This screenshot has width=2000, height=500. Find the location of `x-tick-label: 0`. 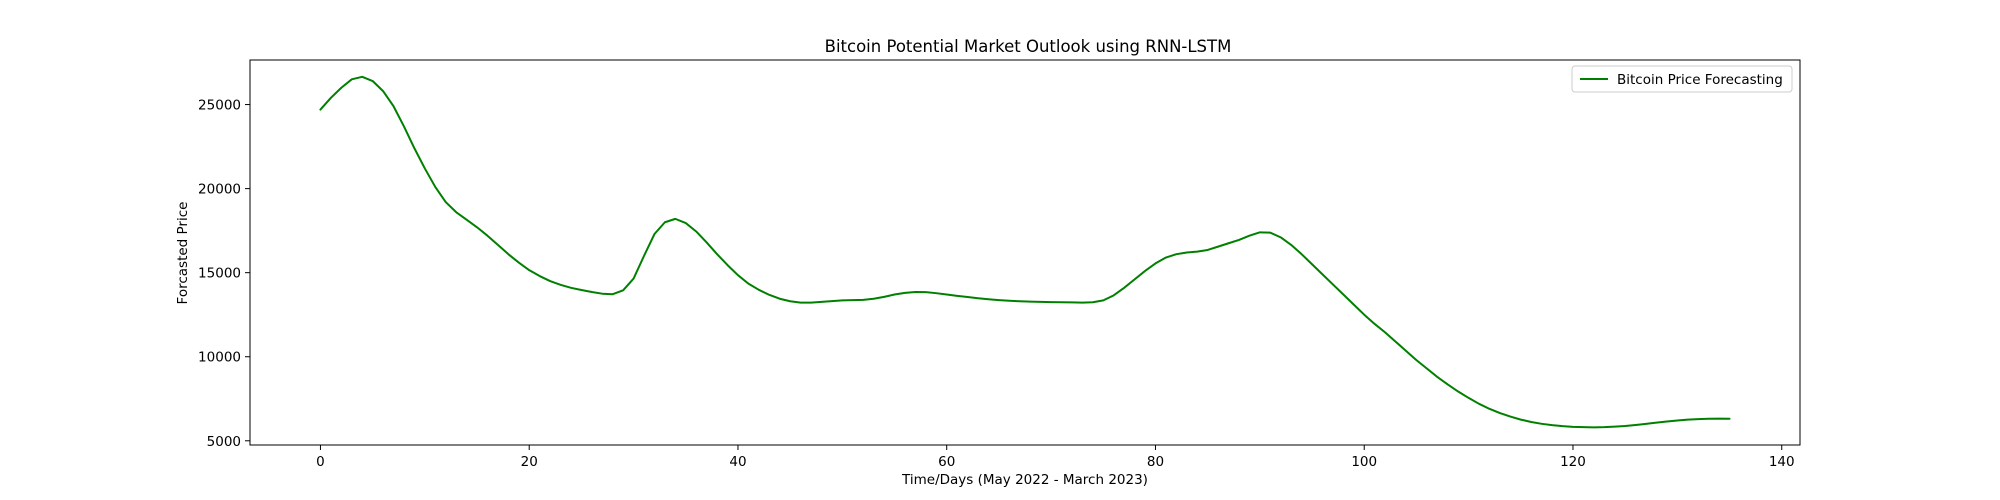

x-tick-label: 0 is located at coordinates (320, 462).